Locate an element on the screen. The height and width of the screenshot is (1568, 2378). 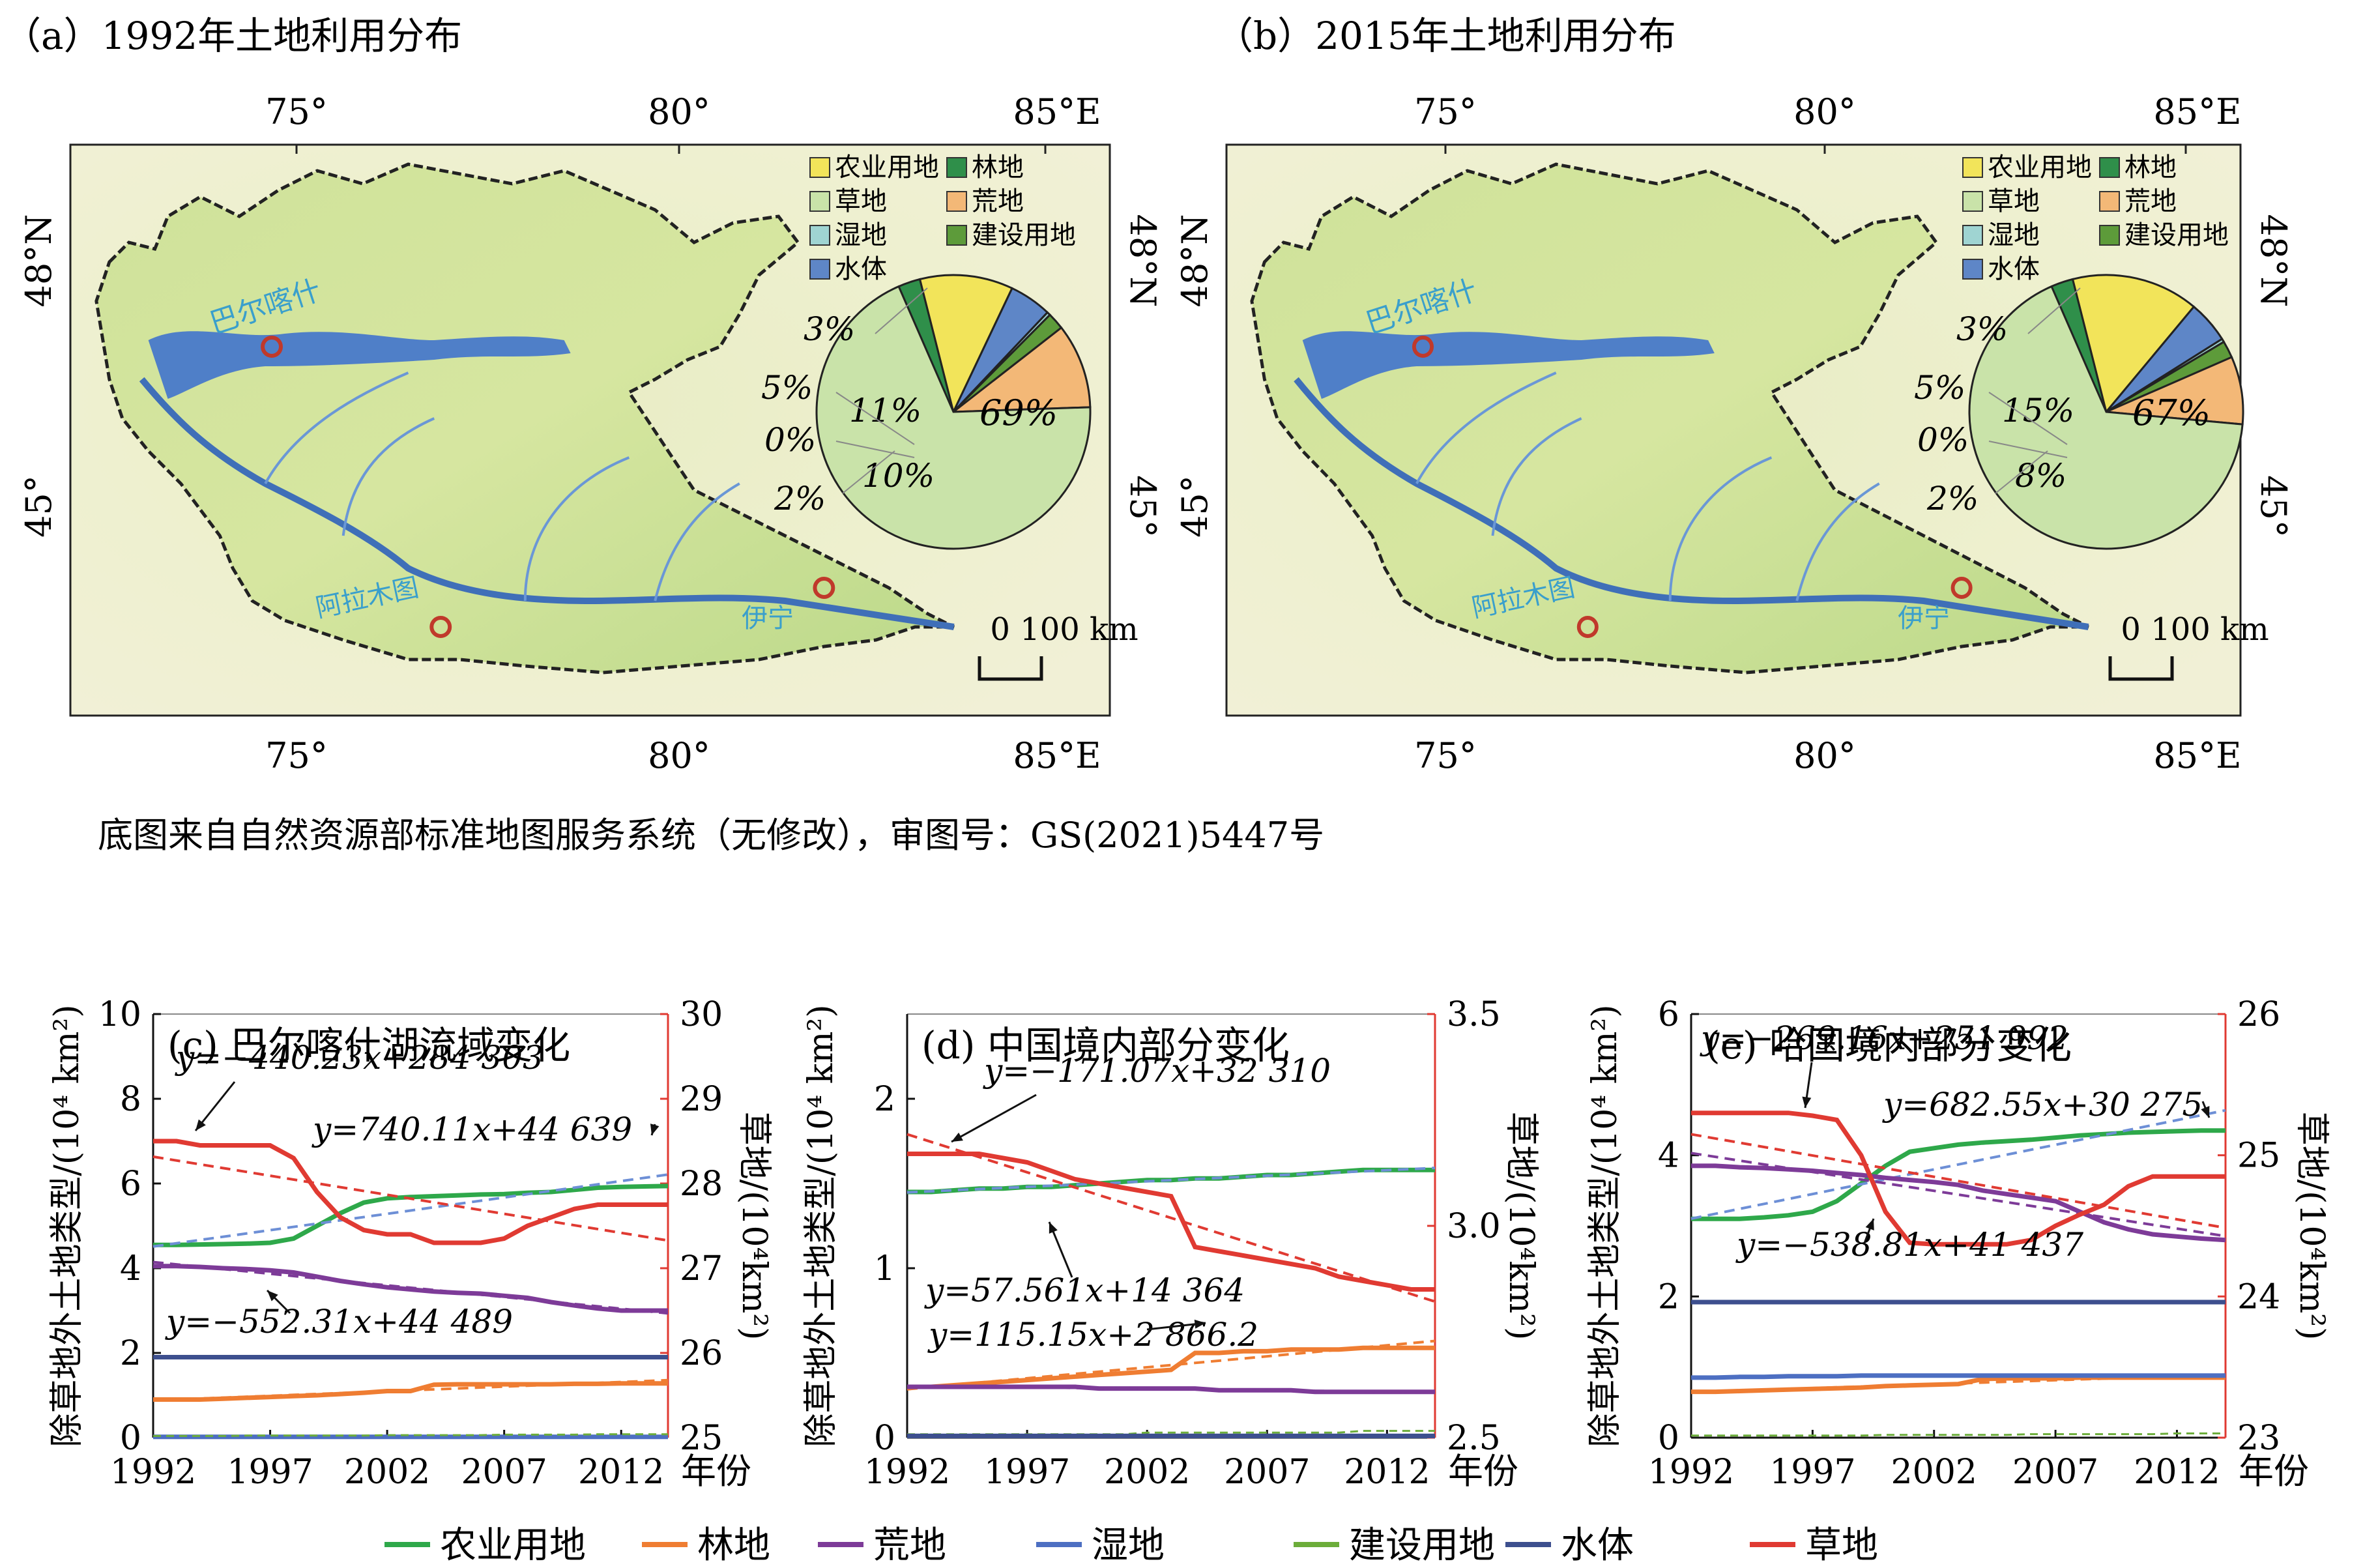
pie-slice-农业用地 is located at coordinates (2133, 344).